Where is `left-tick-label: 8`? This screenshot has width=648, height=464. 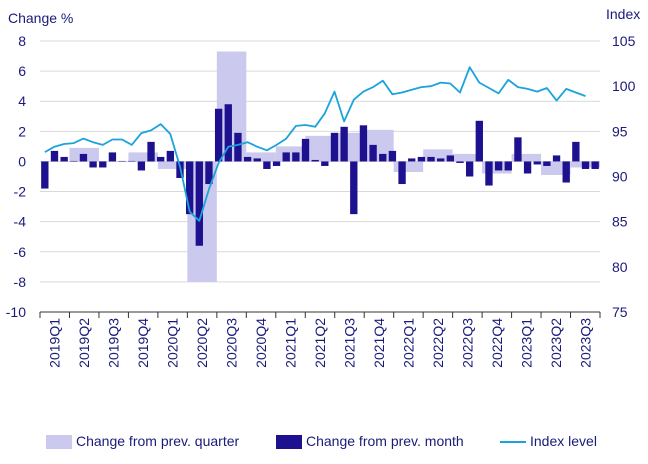 left-tick-label: 8 is located at coordinates (22, 41).